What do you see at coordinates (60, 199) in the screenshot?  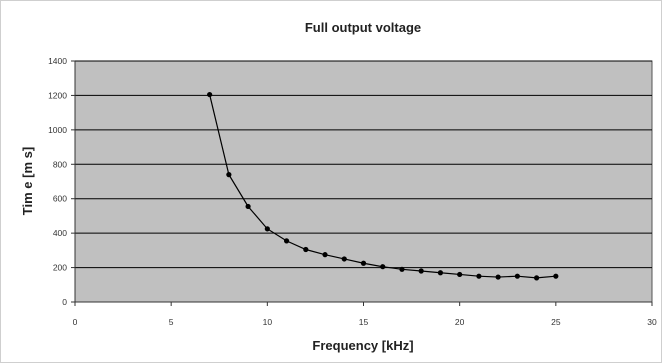 I see `y-tick-label: 600` at bounding box center [60, 199].